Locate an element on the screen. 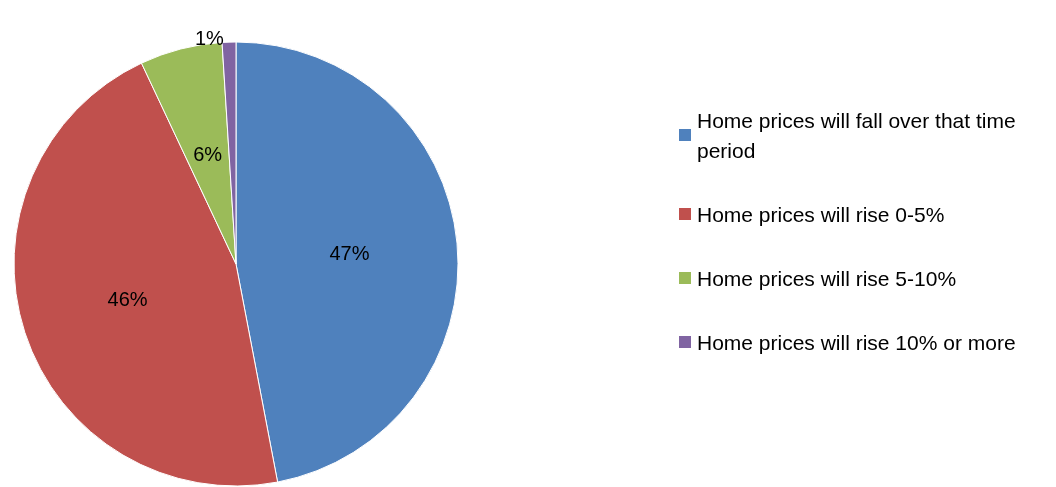 The height and width of the screenshot is (487, 1056). data-label: 6% is located at coordinates (208, 153).